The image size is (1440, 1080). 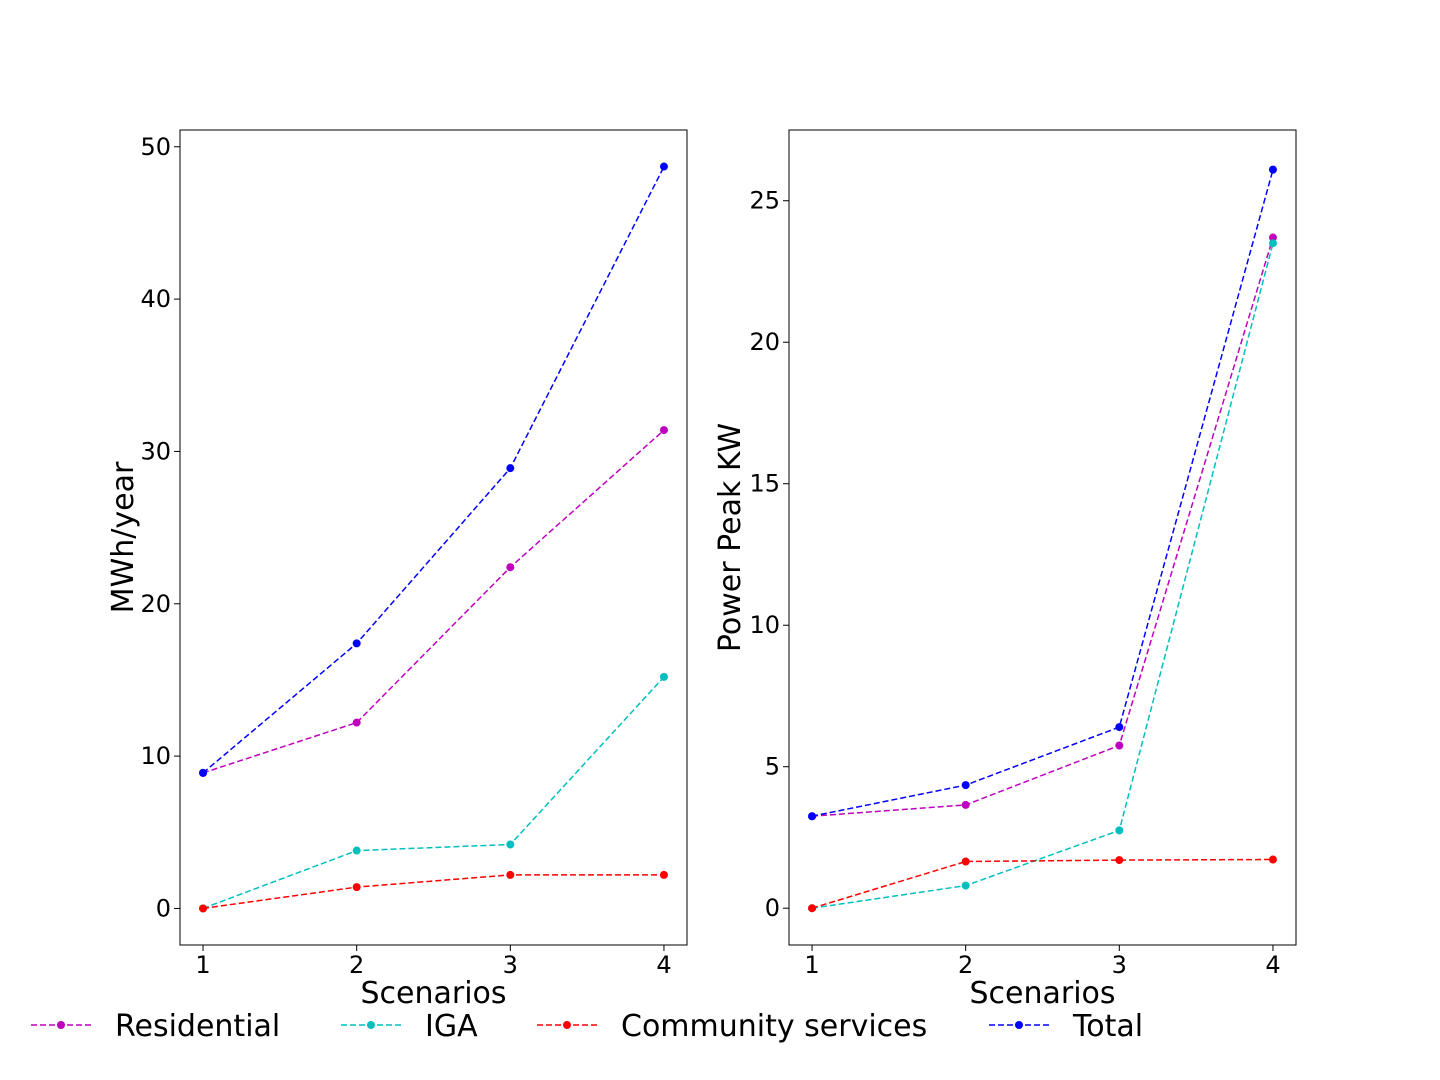 What do you see at coordinates (451, 1026) in the screenshot?
I see `legend-label: IGA` at bounding box center [451, 1026].